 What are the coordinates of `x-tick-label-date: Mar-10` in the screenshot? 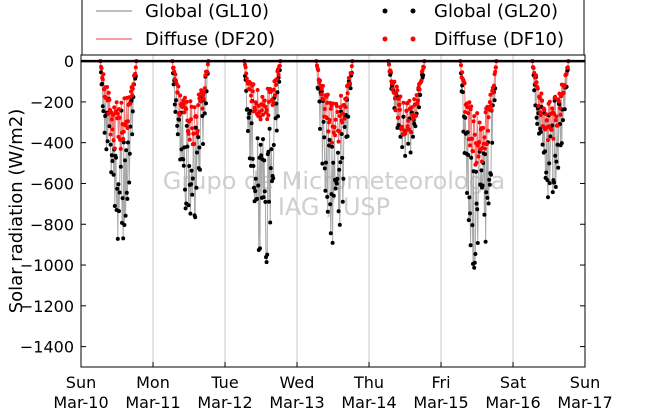 It's located at (80, 401).